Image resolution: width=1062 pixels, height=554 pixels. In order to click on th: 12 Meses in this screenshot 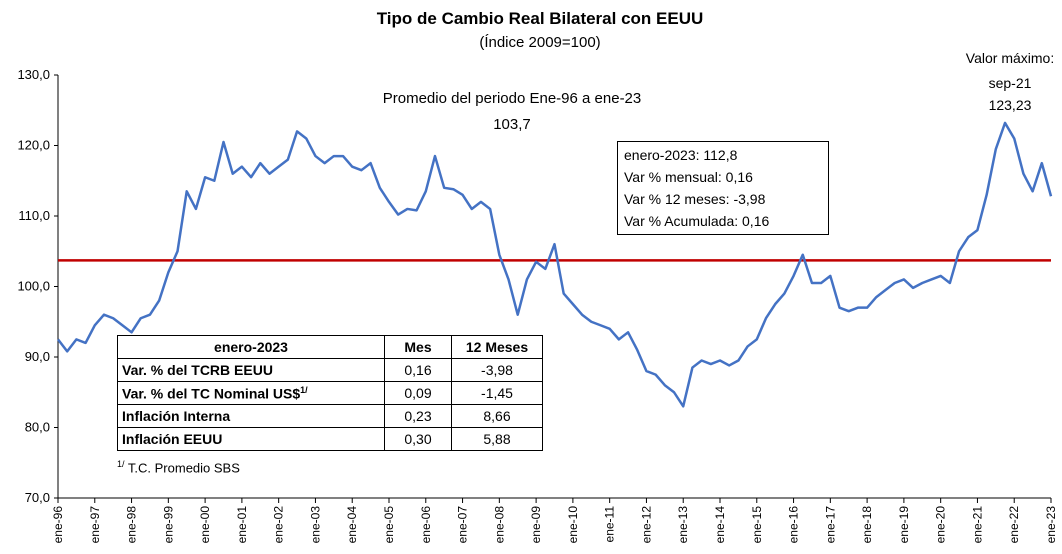, I will do `click(497, 347)`.